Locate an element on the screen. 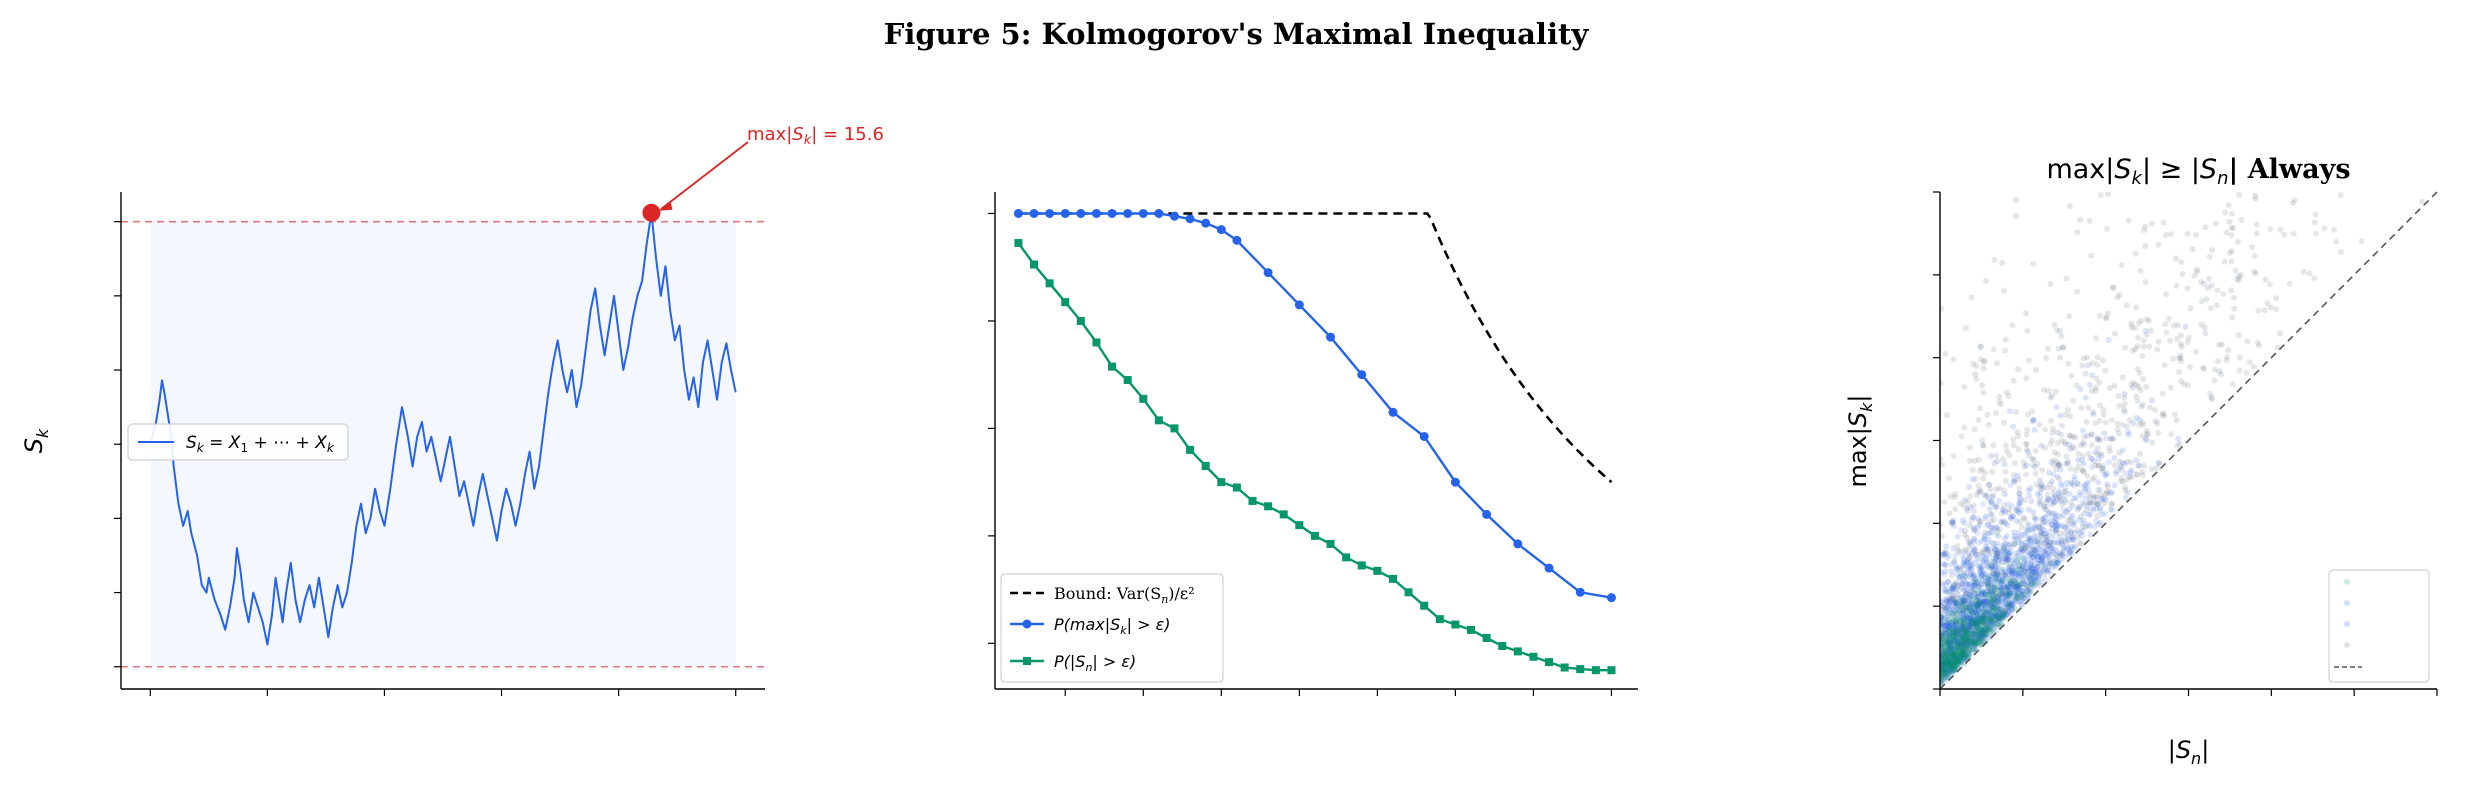  legend-marker is located at coordinates (2347, 603).